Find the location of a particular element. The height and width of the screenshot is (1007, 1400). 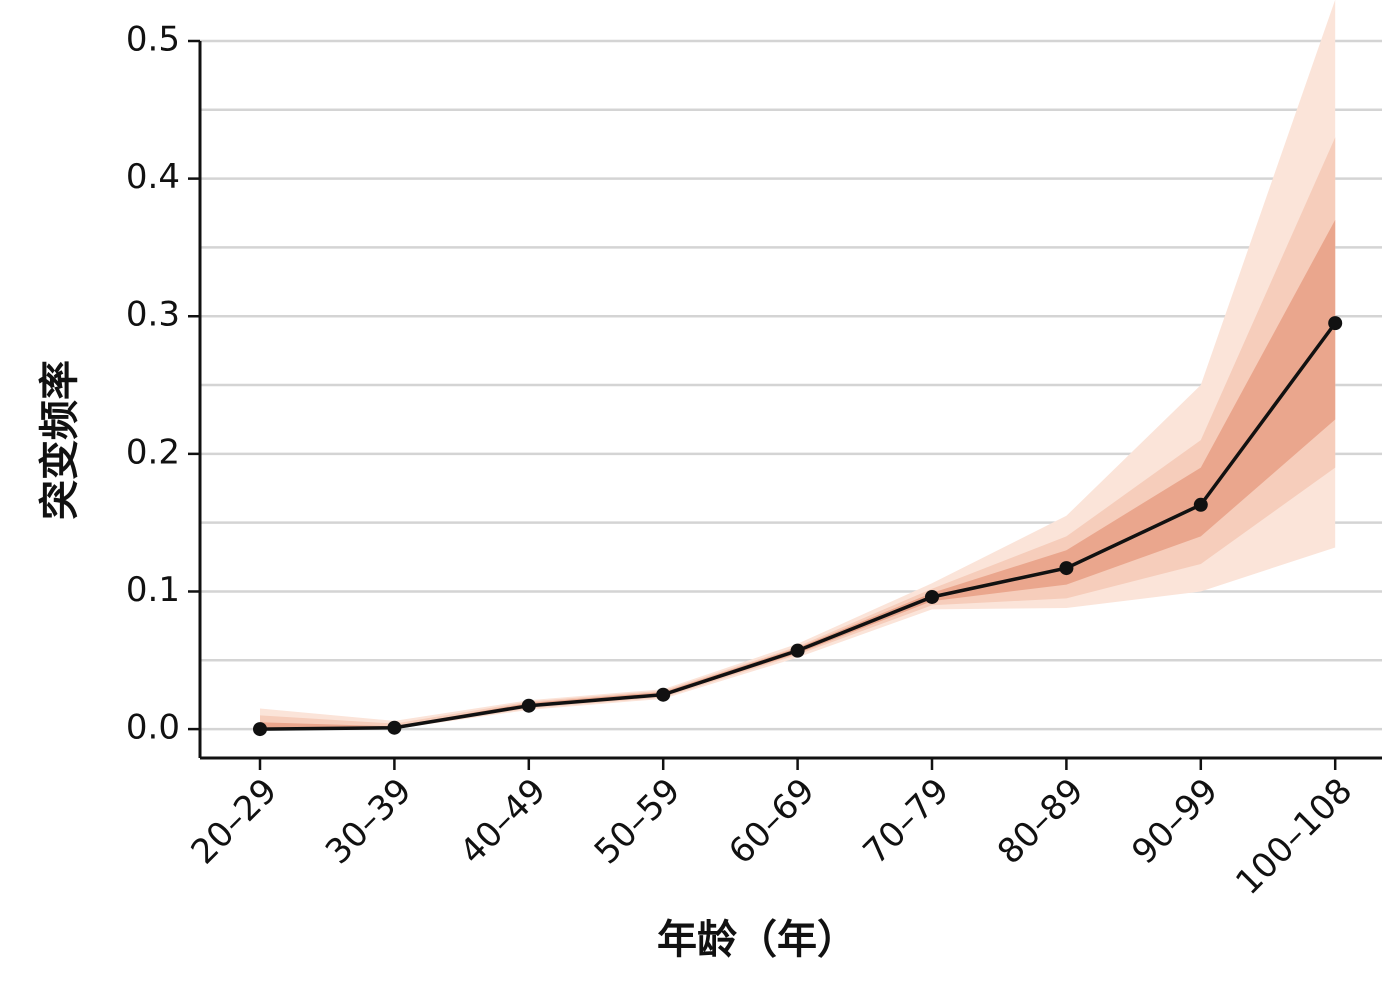

x-tick-label: 80–89 is located at coordinates (1040, 821).